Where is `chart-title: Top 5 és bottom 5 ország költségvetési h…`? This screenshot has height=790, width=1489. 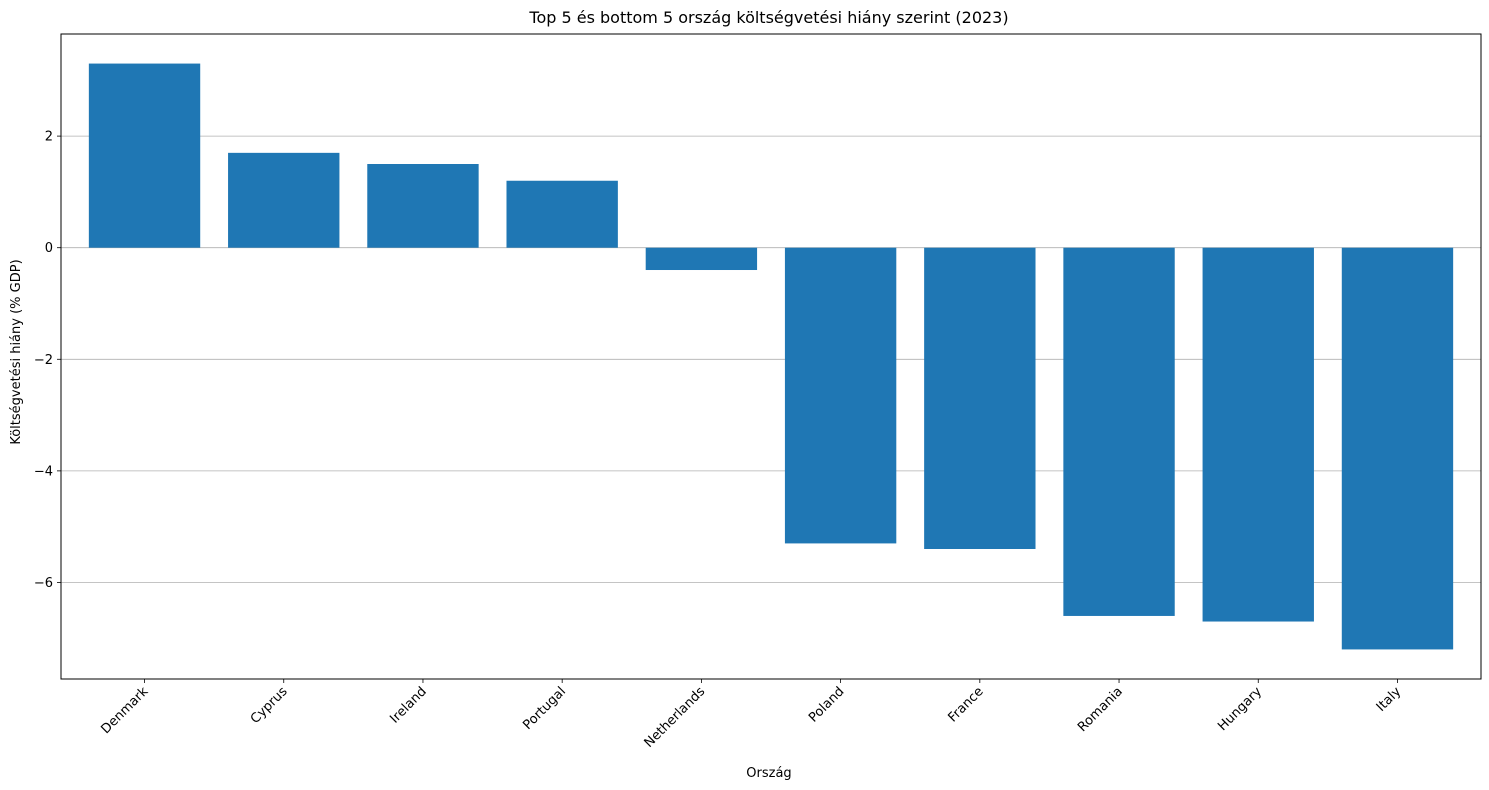
chart-title: Top 5 és bottom 5 ország költségvetési h… is located at coordinates (768, 17).